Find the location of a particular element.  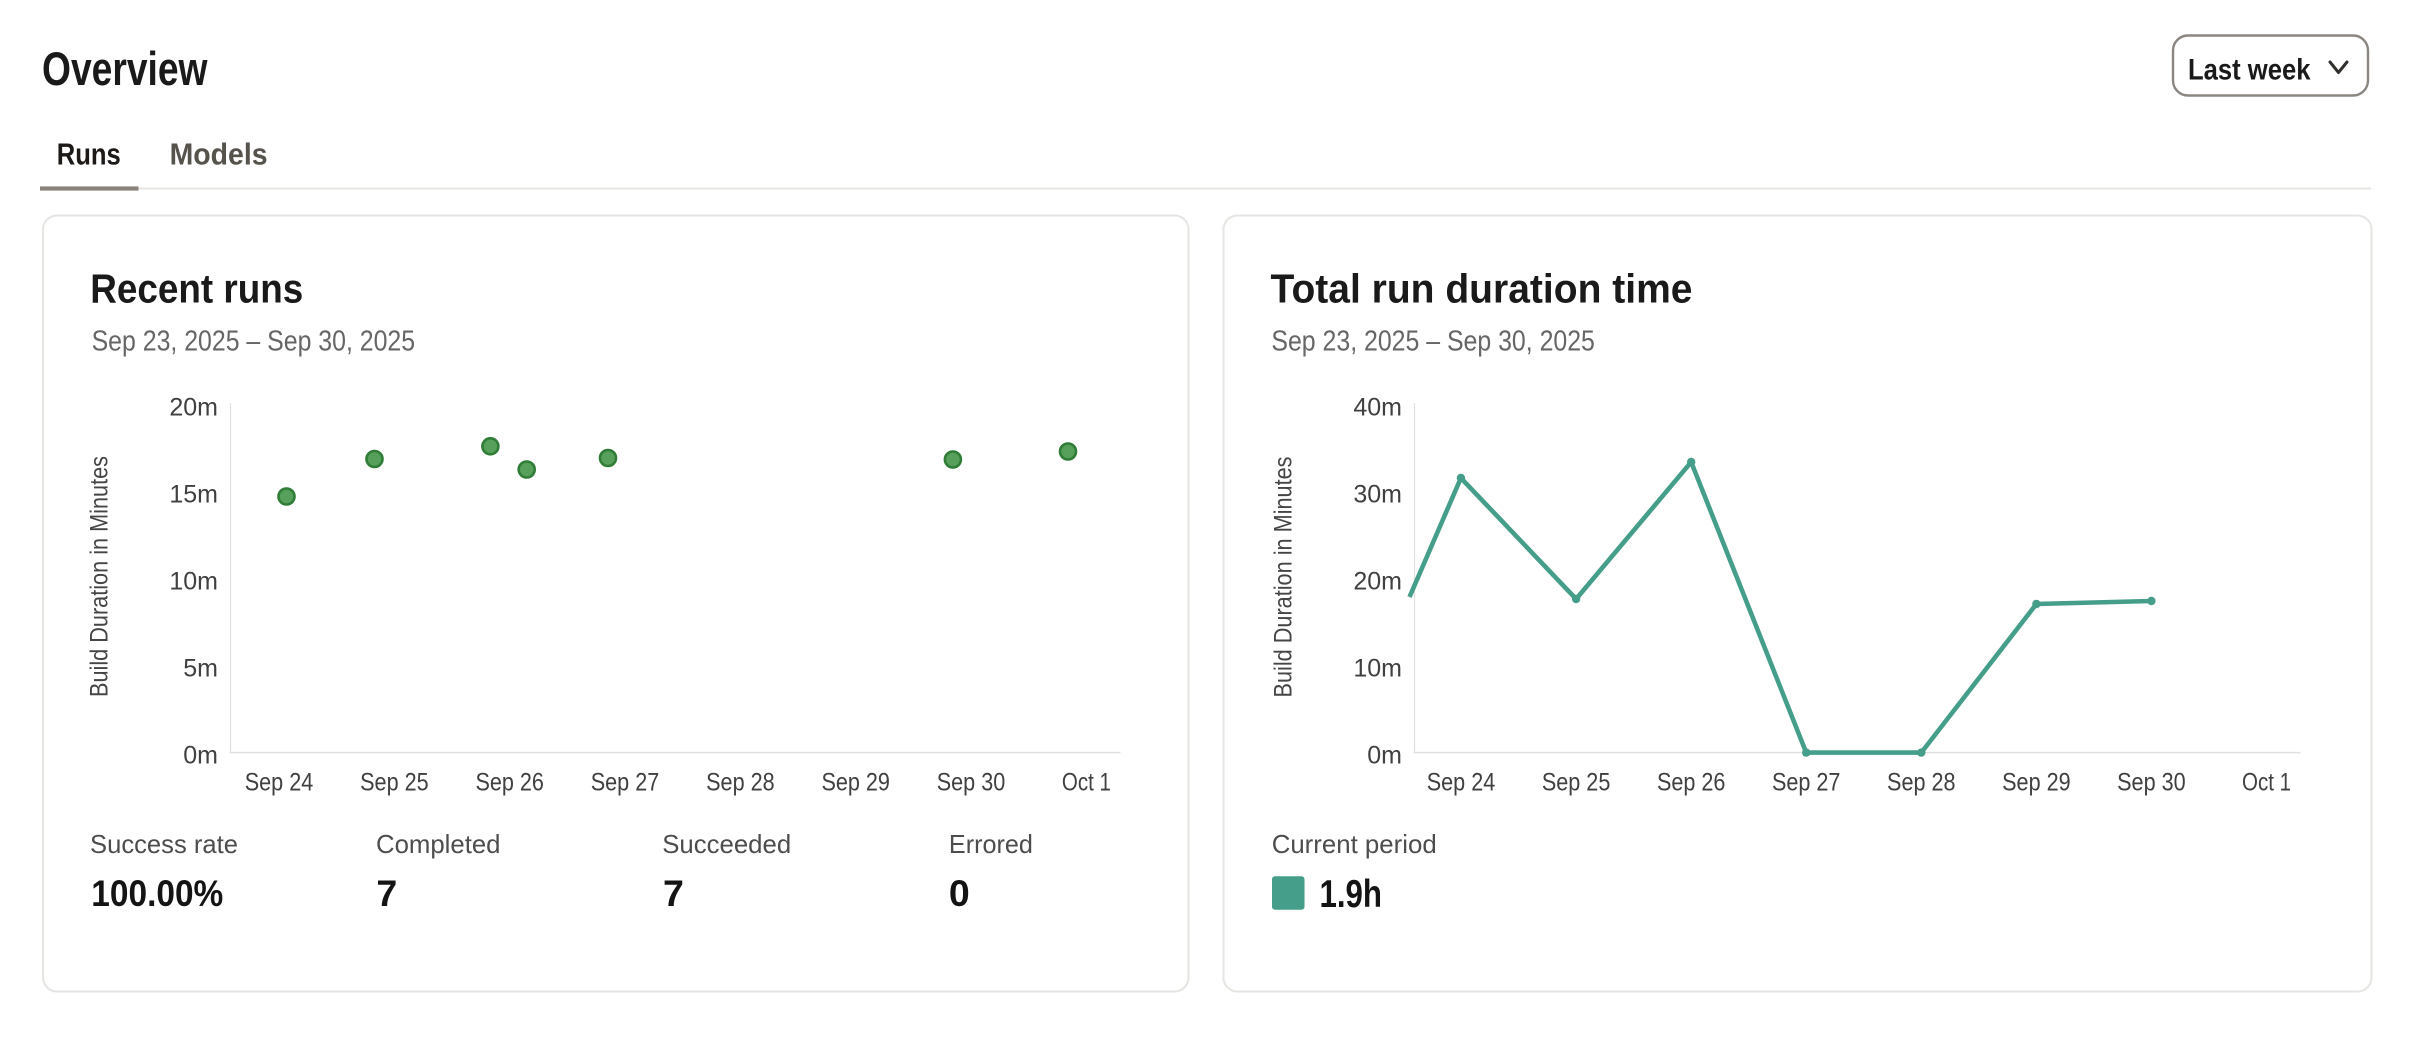

svg-text: Runs is located at coordinates (89, 154).